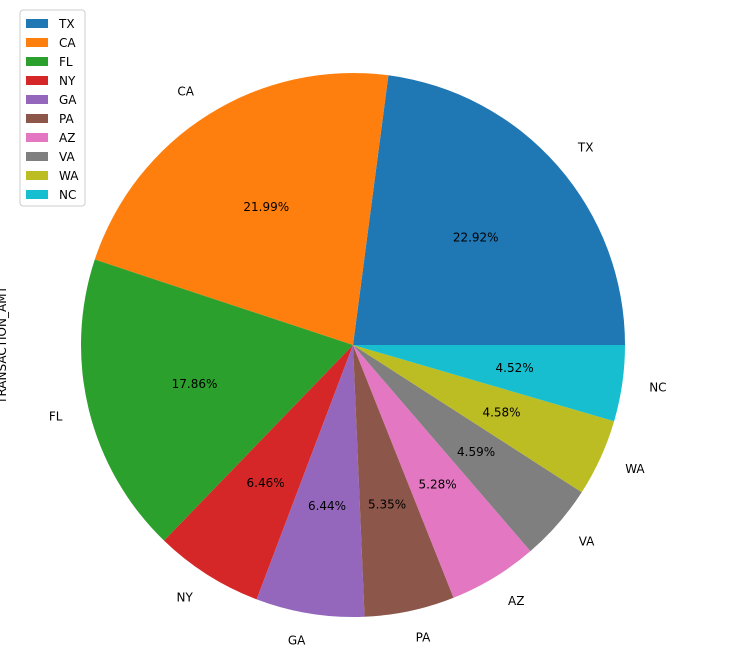  What do you see at coordinates (67, 81) in the screenshot?
I see `legend-label-ny: NY` at bounding box center [67, 81].